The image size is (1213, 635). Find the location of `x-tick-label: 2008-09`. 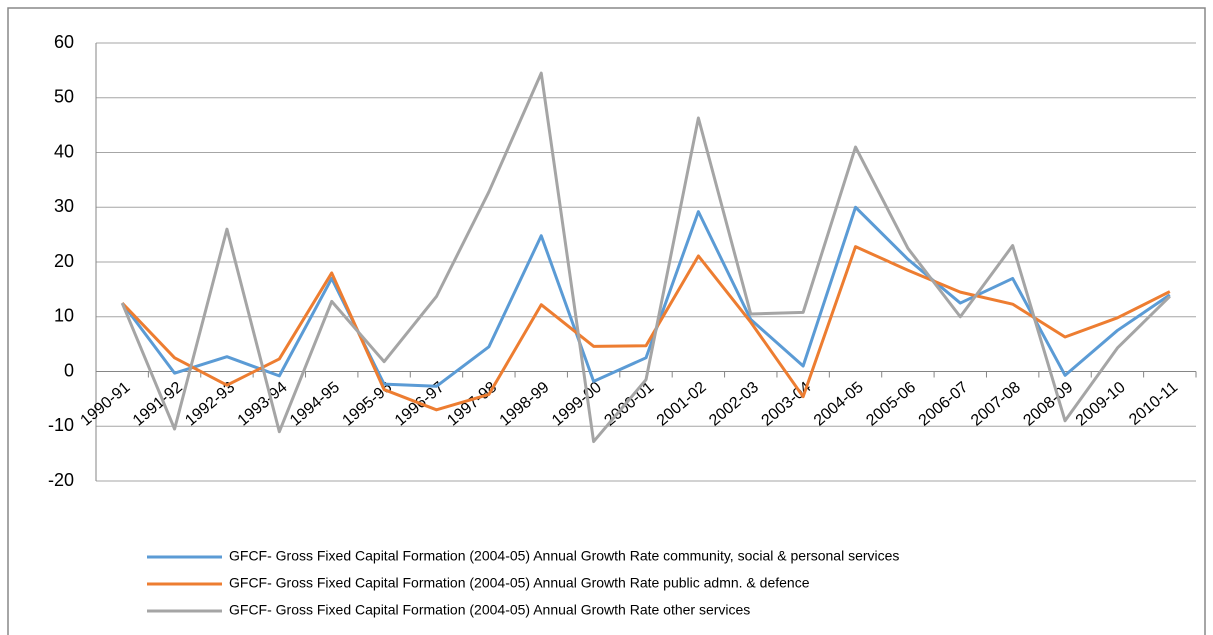

x-tick-label: 2008-09 is located at coordinates (1048, 404).